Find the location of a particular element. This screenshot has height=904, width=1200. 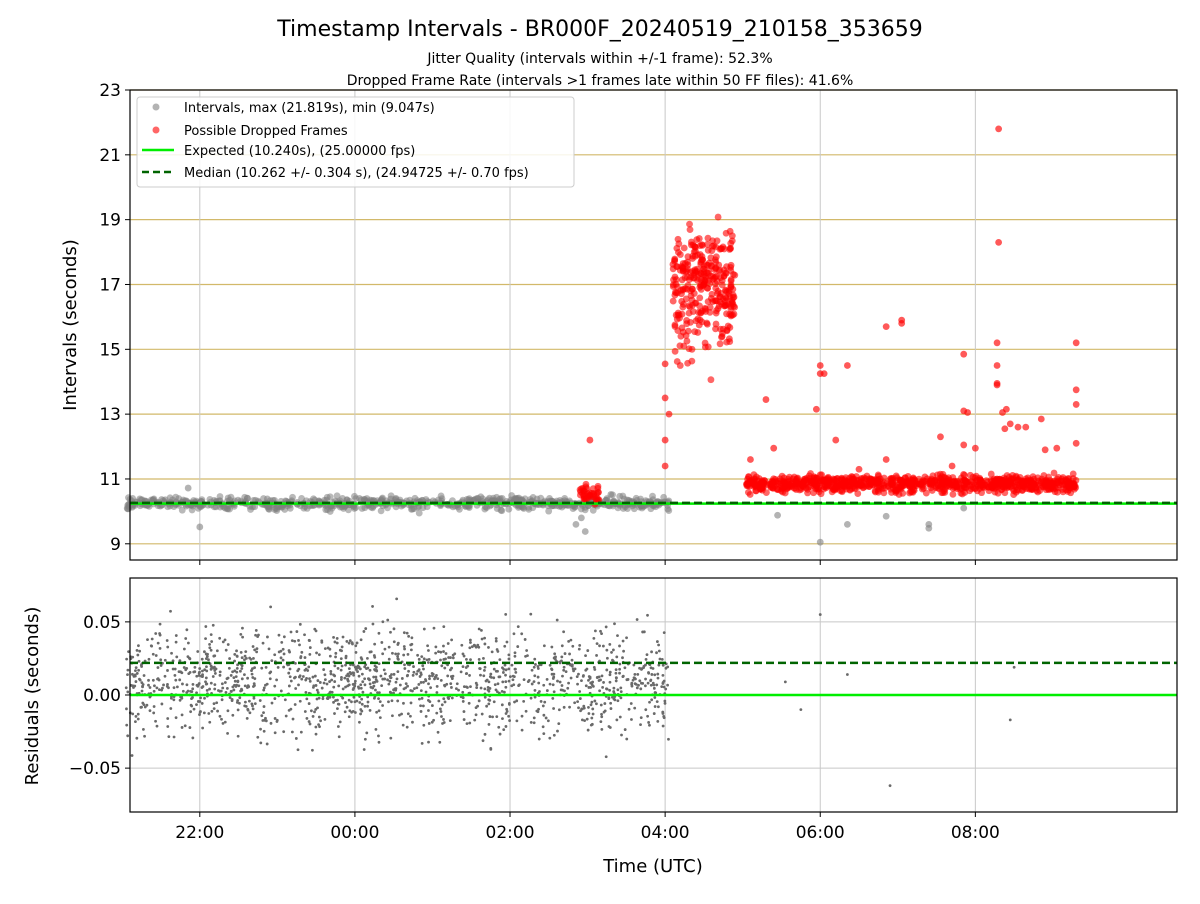

x-tick-label: 08:00 is located at coordinates (975, 833).